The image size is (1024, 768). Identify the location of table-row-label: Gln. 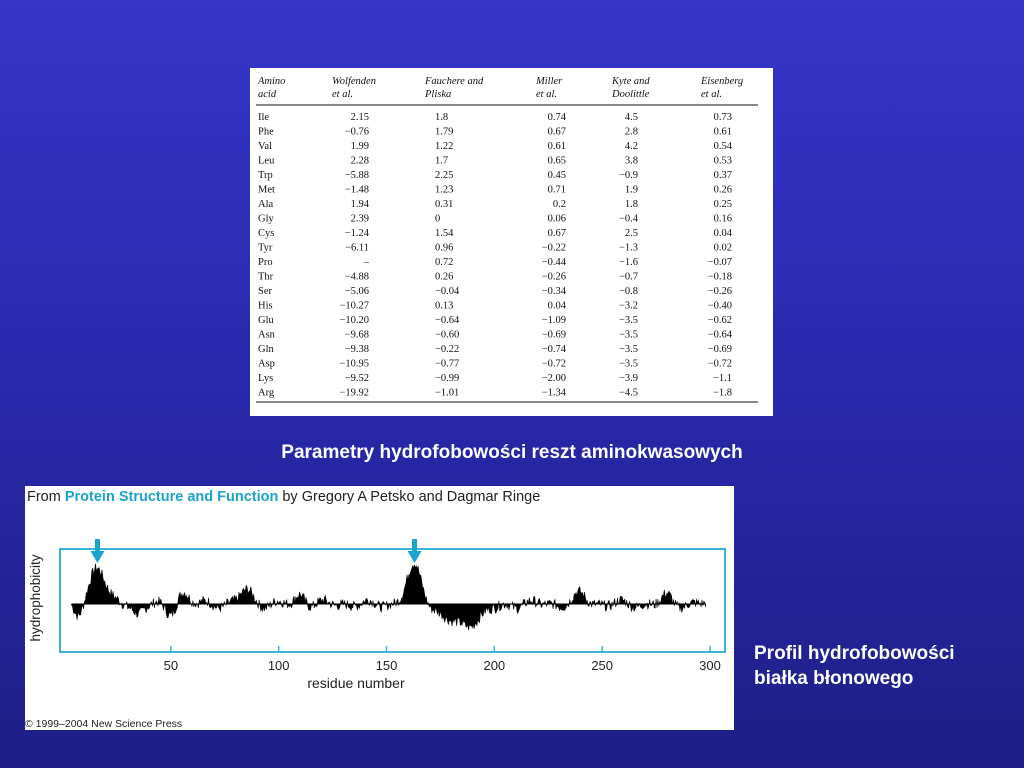
(266, 349).